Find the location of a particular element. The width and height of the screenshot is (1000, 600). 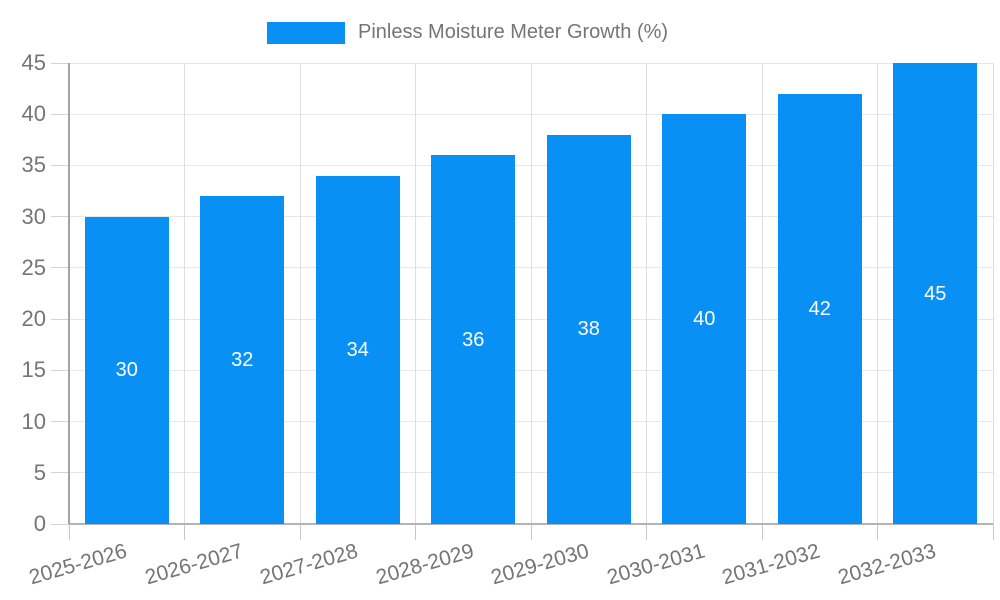

bar-value-label: 32 is located at coordinates (242, 360).